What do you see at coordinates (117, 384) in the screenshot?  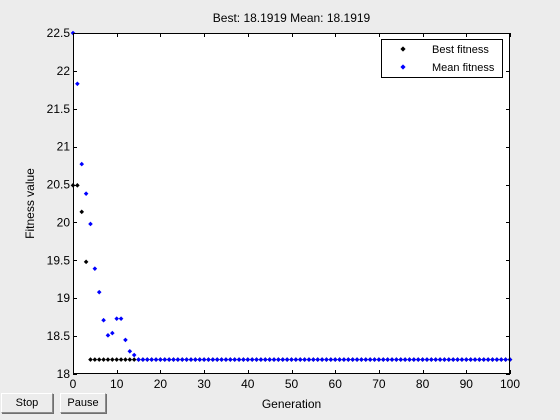 I see `x-tick-label: 10` at bounding box center [117, 384].